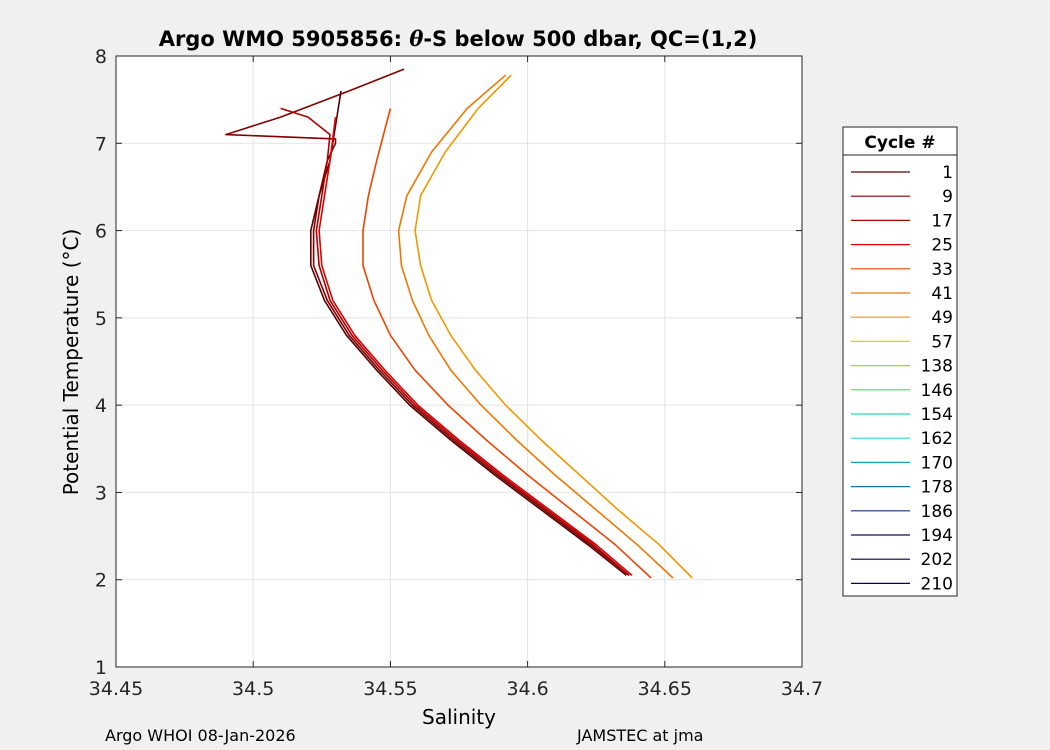 Image resolution: width=1050 pixels, height=750 pixels. I want to click on legend-title: Cycle #, so click(899, 143).